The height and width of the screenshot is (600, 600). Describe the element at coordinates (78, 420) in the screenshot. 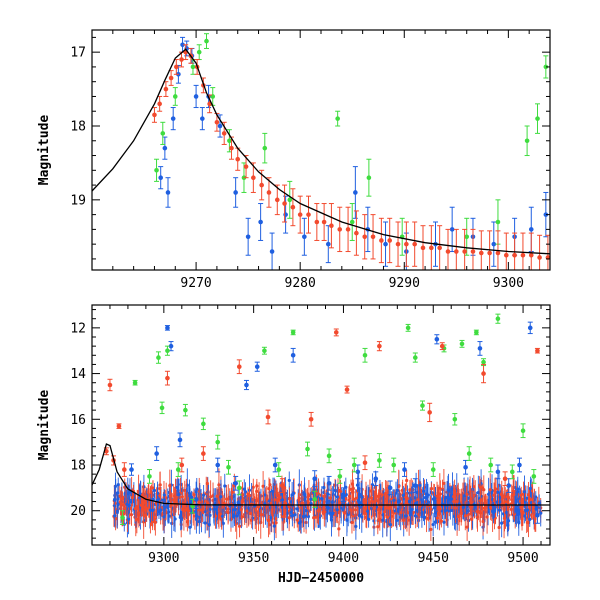

I see `bottom-y-tick-label: 16` at that location.